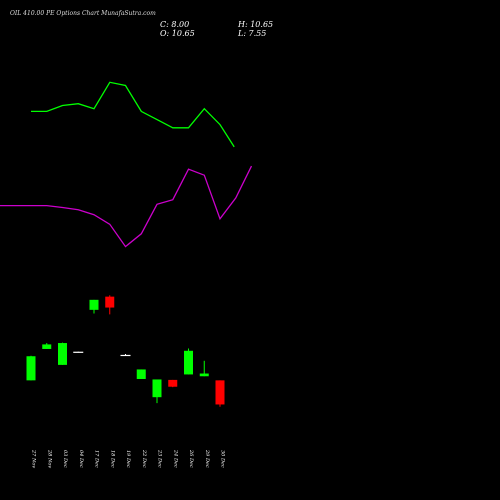 The image size is (500, 500). What do you see at coordinates (191, 458) in the screenshot?
I see `x-tick-label: 26 Dec` at bounding box center [191, 458].